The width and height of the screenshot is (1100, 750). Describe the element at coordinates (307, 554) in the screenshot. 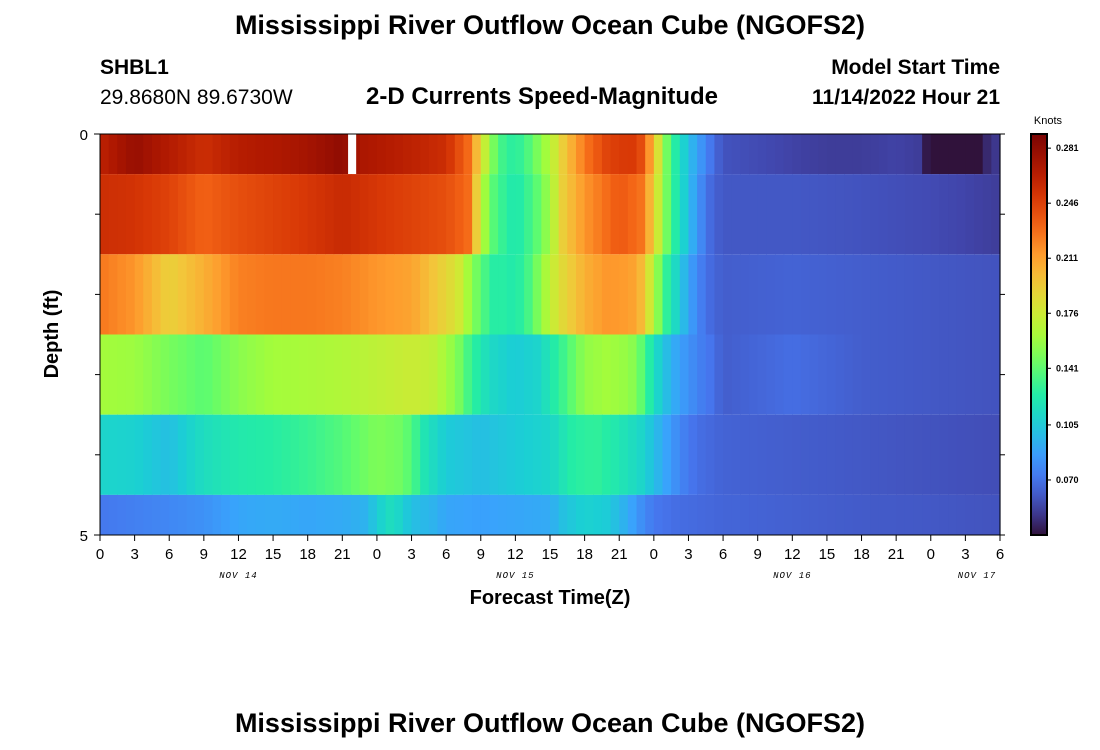

I see `x-tick-label: 18` at that location.